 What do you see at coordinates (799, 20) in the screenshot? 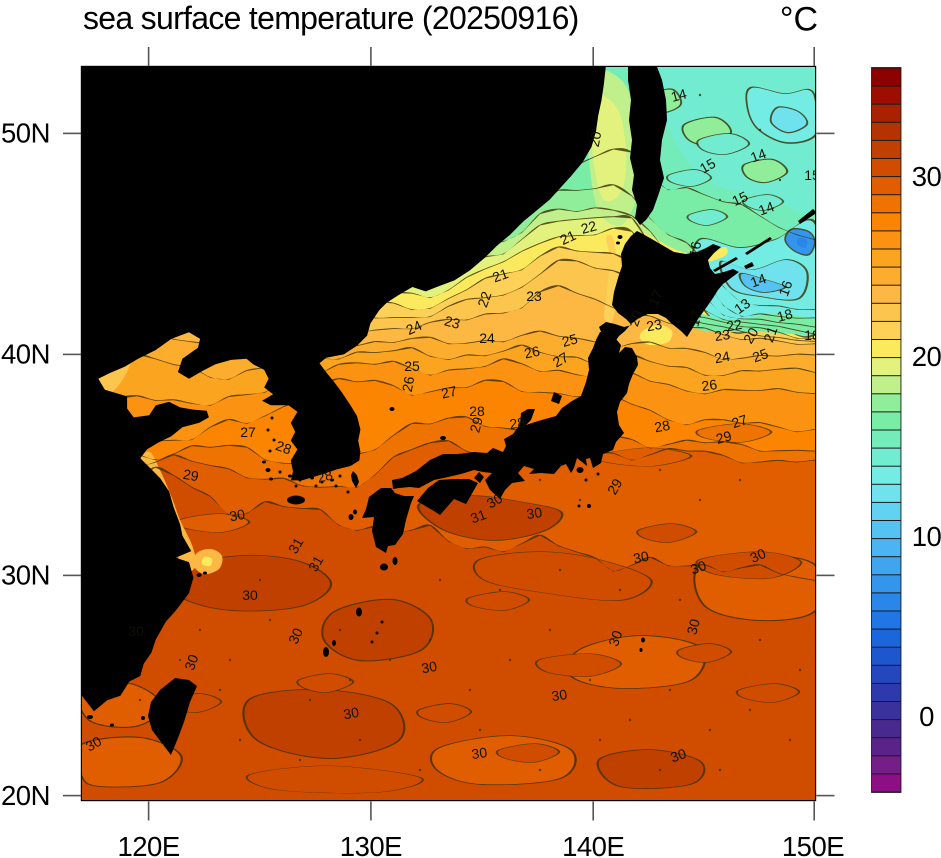
I see `svg-text: °C` at bounding box center [799, 20].